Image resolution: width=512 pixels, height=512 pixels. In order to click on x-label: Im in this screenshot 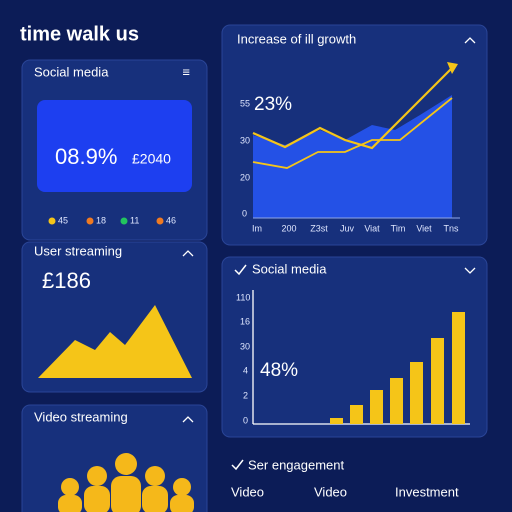, I will do `click(257, 228)`.